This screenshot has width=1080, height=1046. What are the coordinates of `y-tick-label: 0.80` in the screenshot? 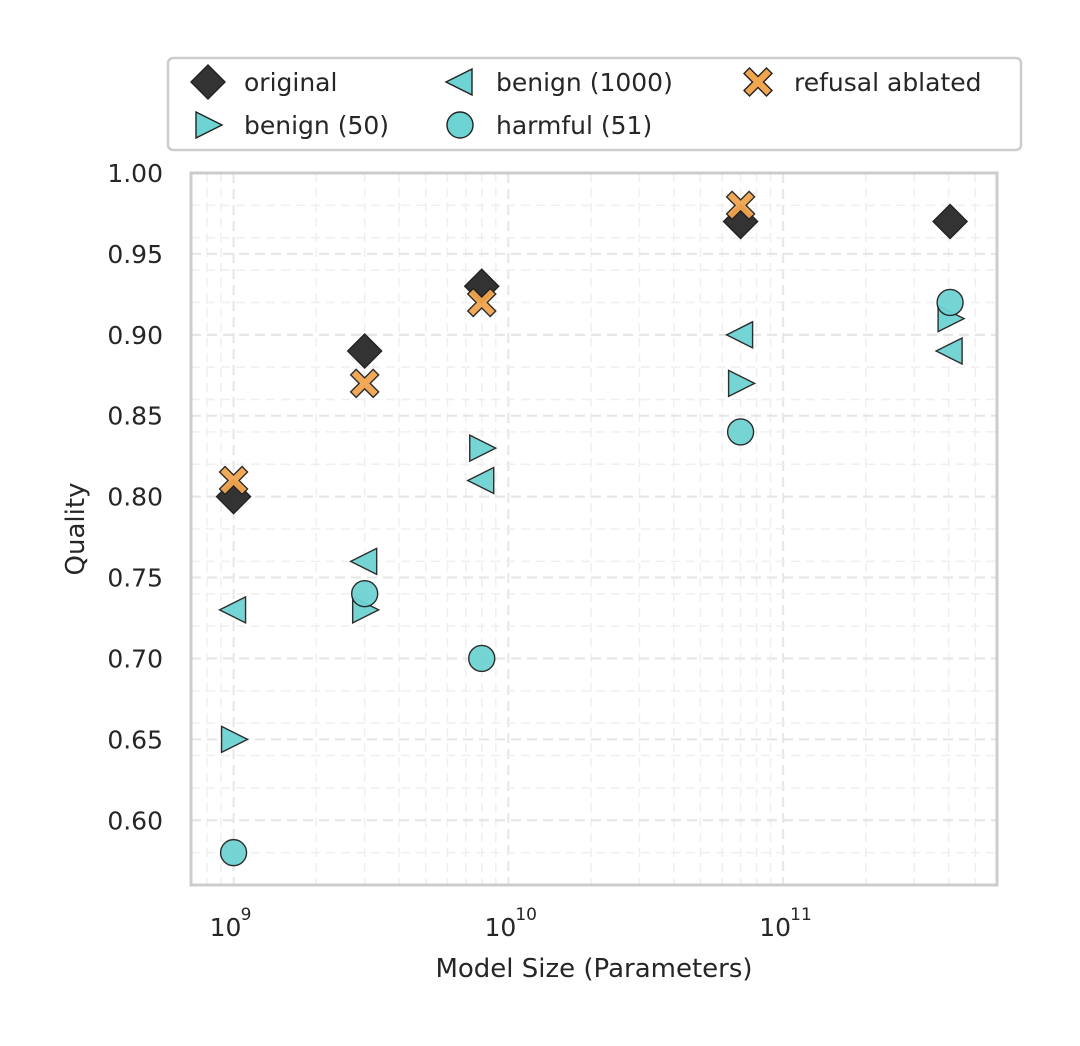 It's located at (135, 497).